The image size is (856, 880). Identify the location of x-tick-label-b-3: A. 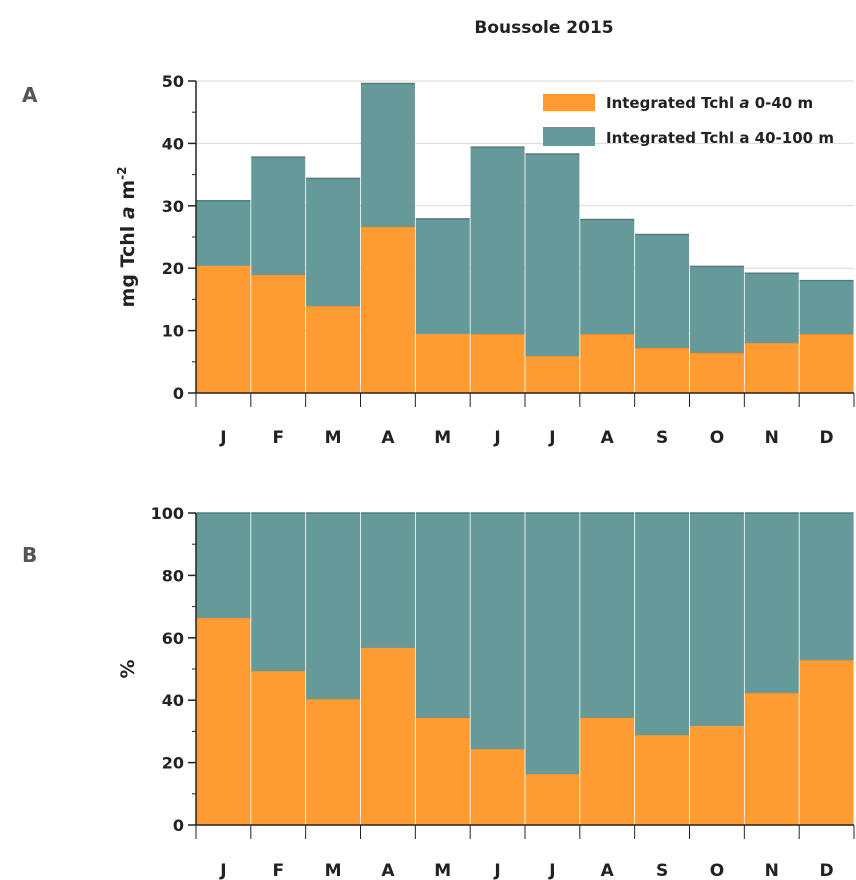
(388, 870).